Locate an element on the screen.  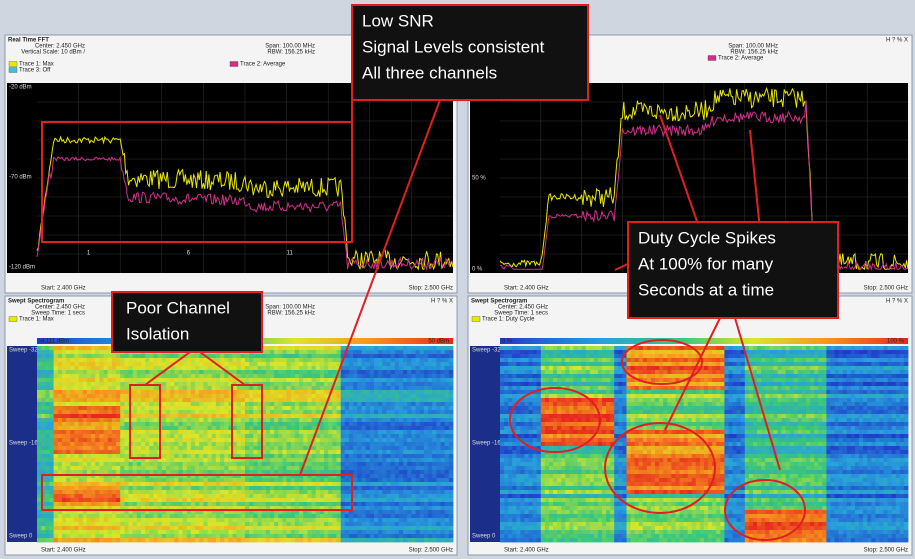
y-axis-label: Sweep -322 is located at coordinates (25, 351).